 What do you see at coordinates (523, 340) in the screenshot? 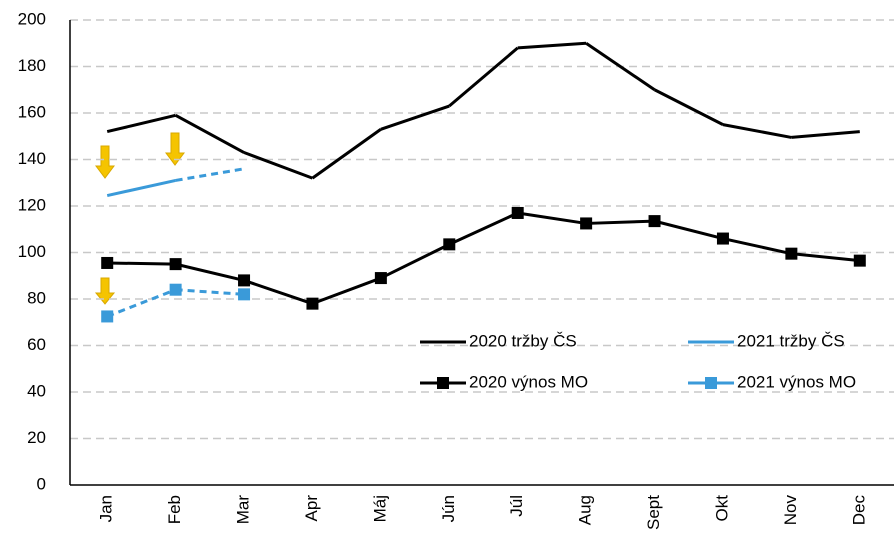
I see `legend-label: 2020 tržby ČS` at bounding box center [523, 340].